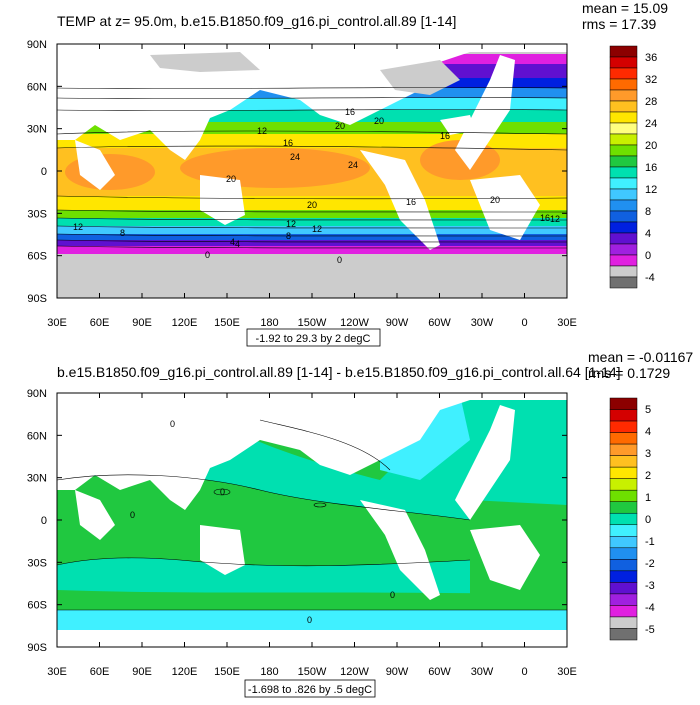 The width and height of the screenshot is (700, 705). I want to click on y-tick-label: 90S, so click(37, 299).